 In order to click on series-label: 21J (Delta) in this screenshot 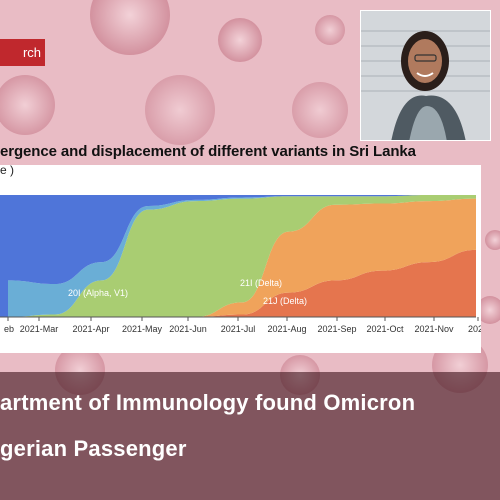, I will do `click(285, 301)`.